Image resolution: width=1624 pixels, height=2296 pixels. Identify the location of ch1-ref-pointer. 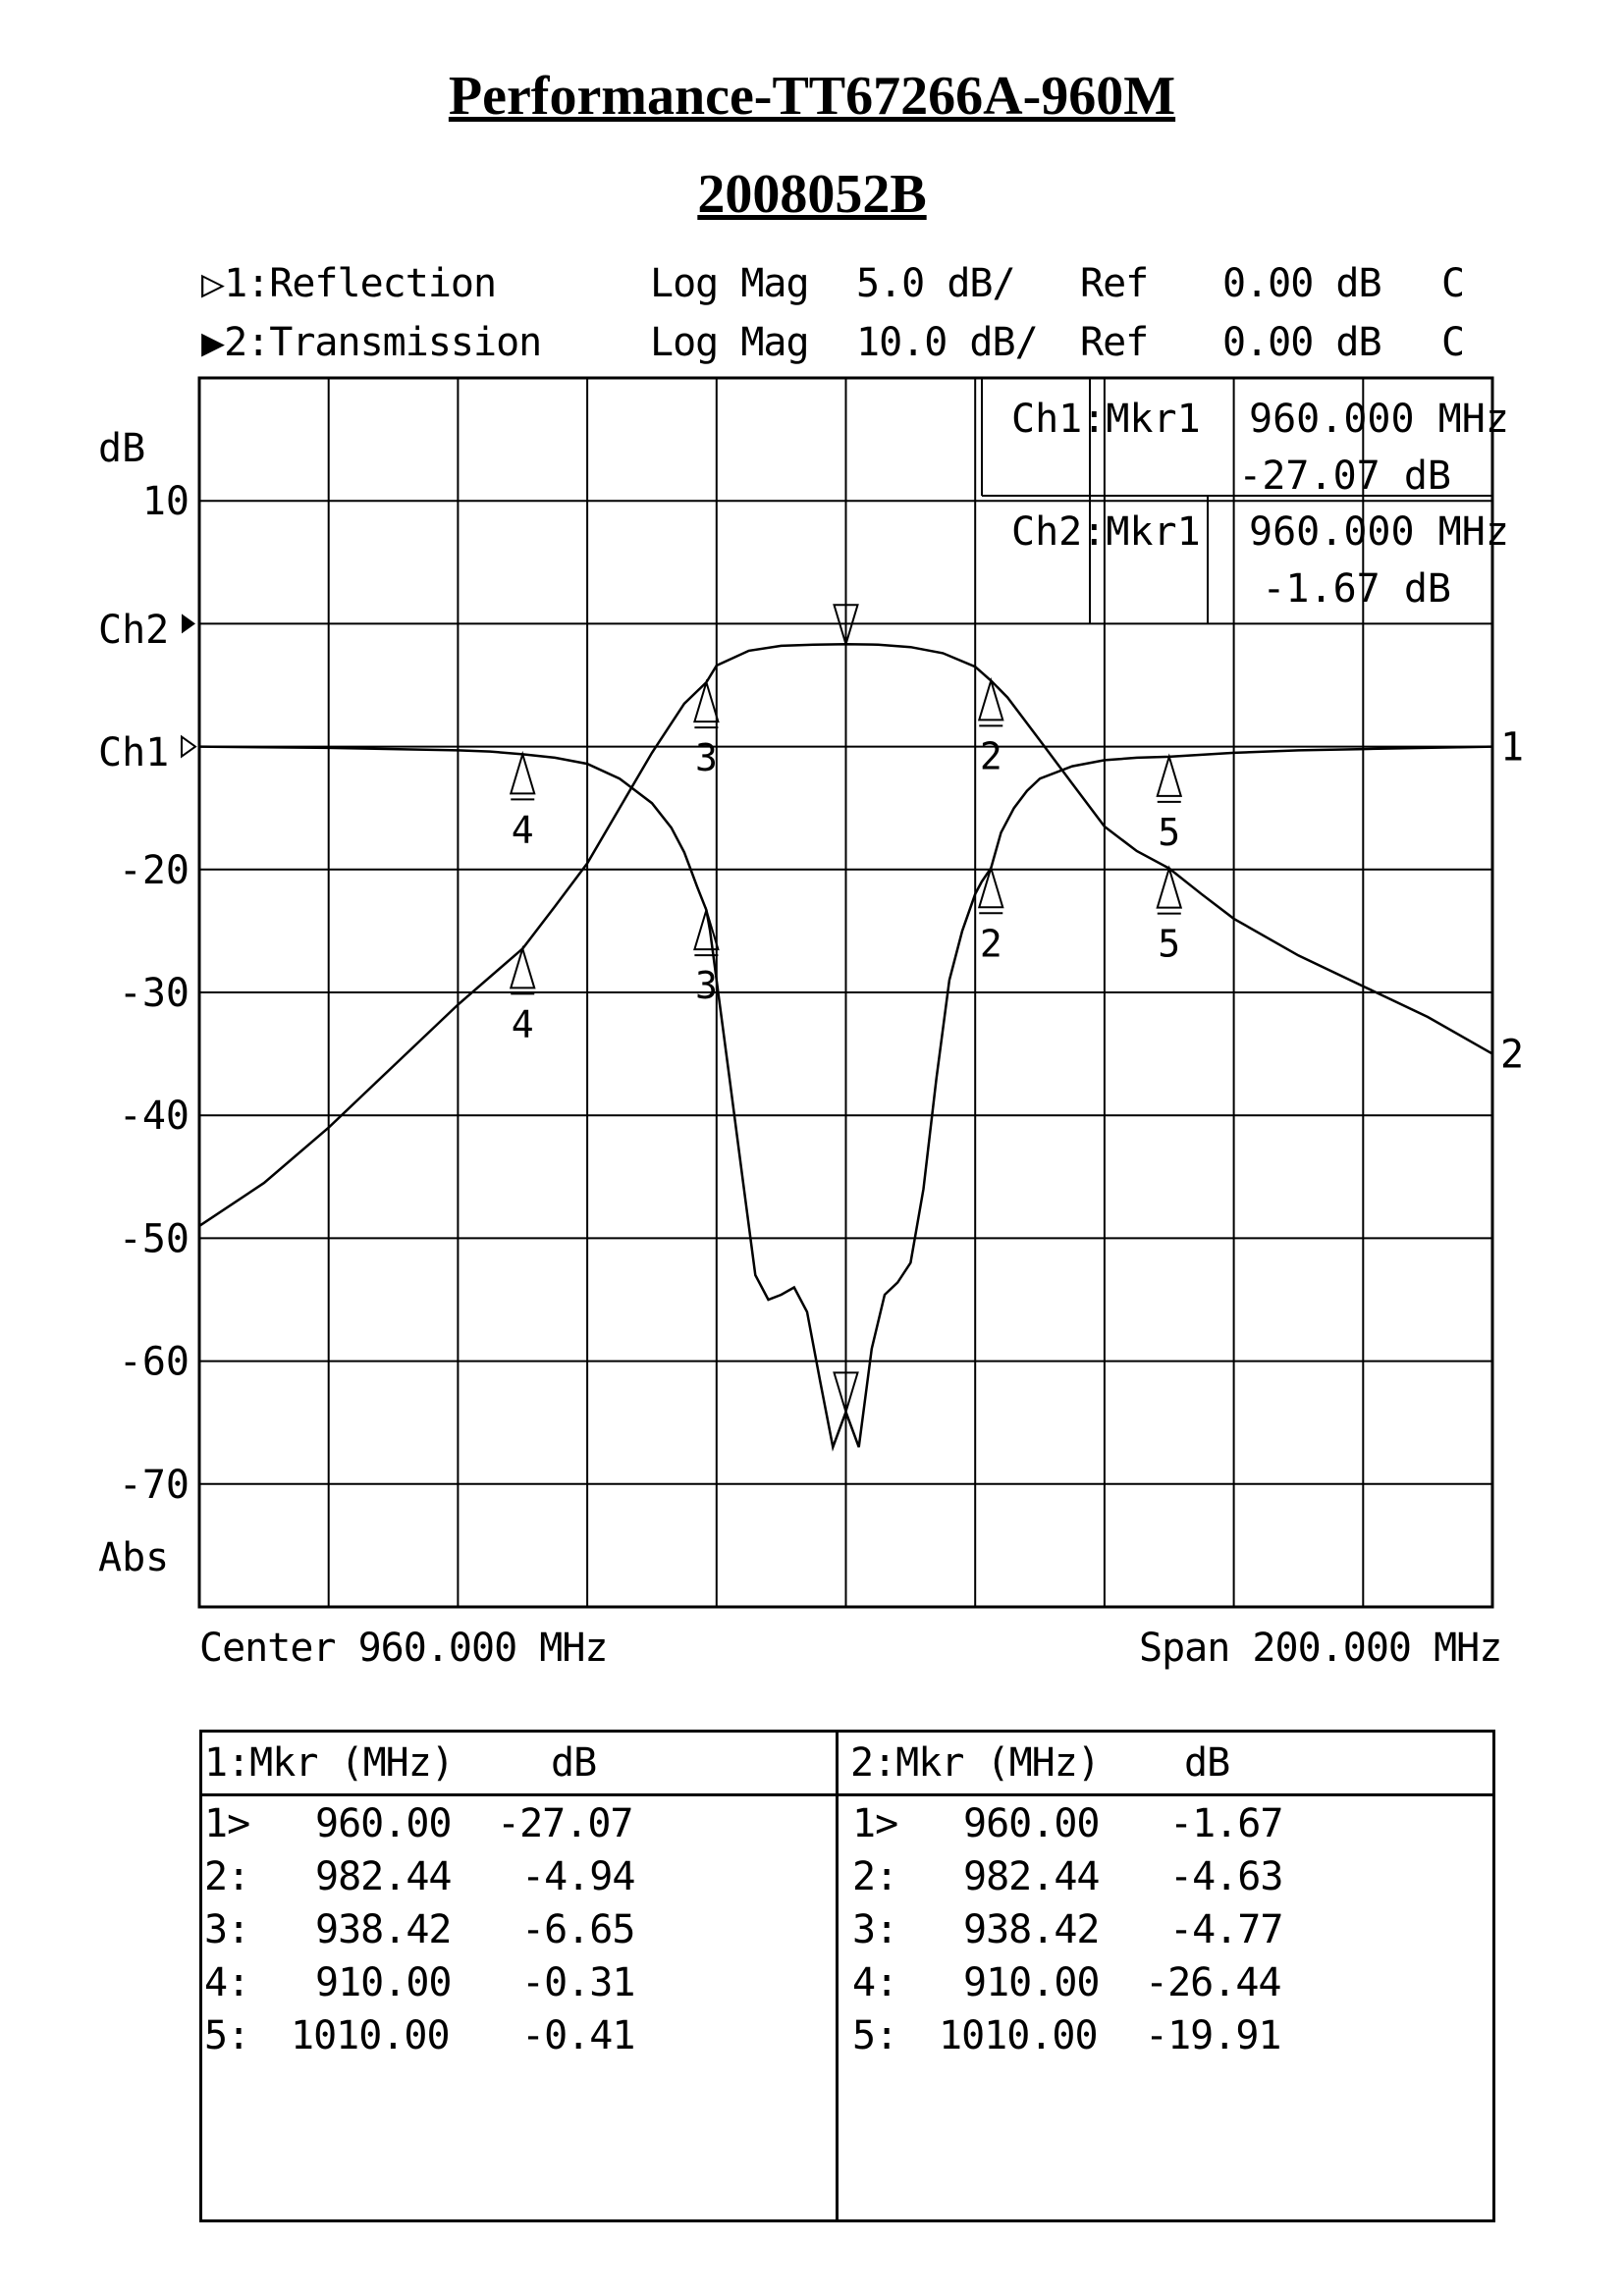
(189, 746).